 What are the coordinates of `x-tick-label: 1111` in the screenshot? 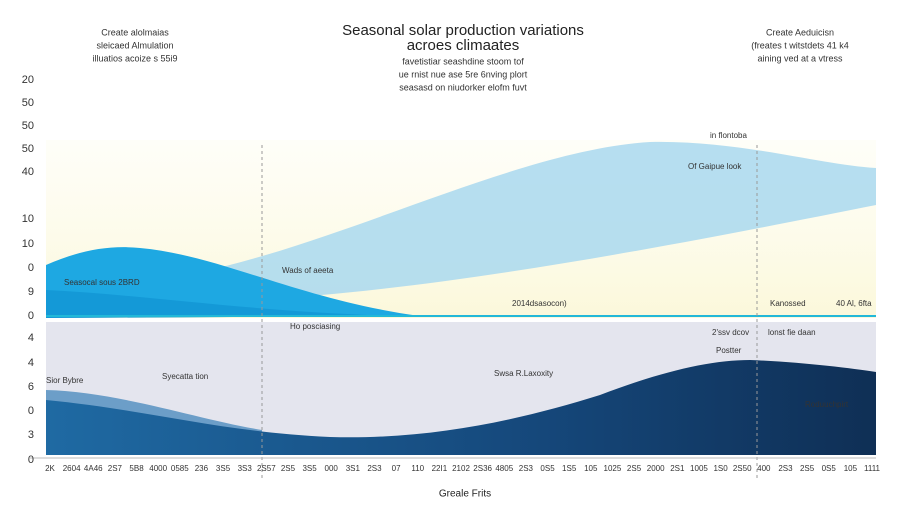 It's located at (872, 468).